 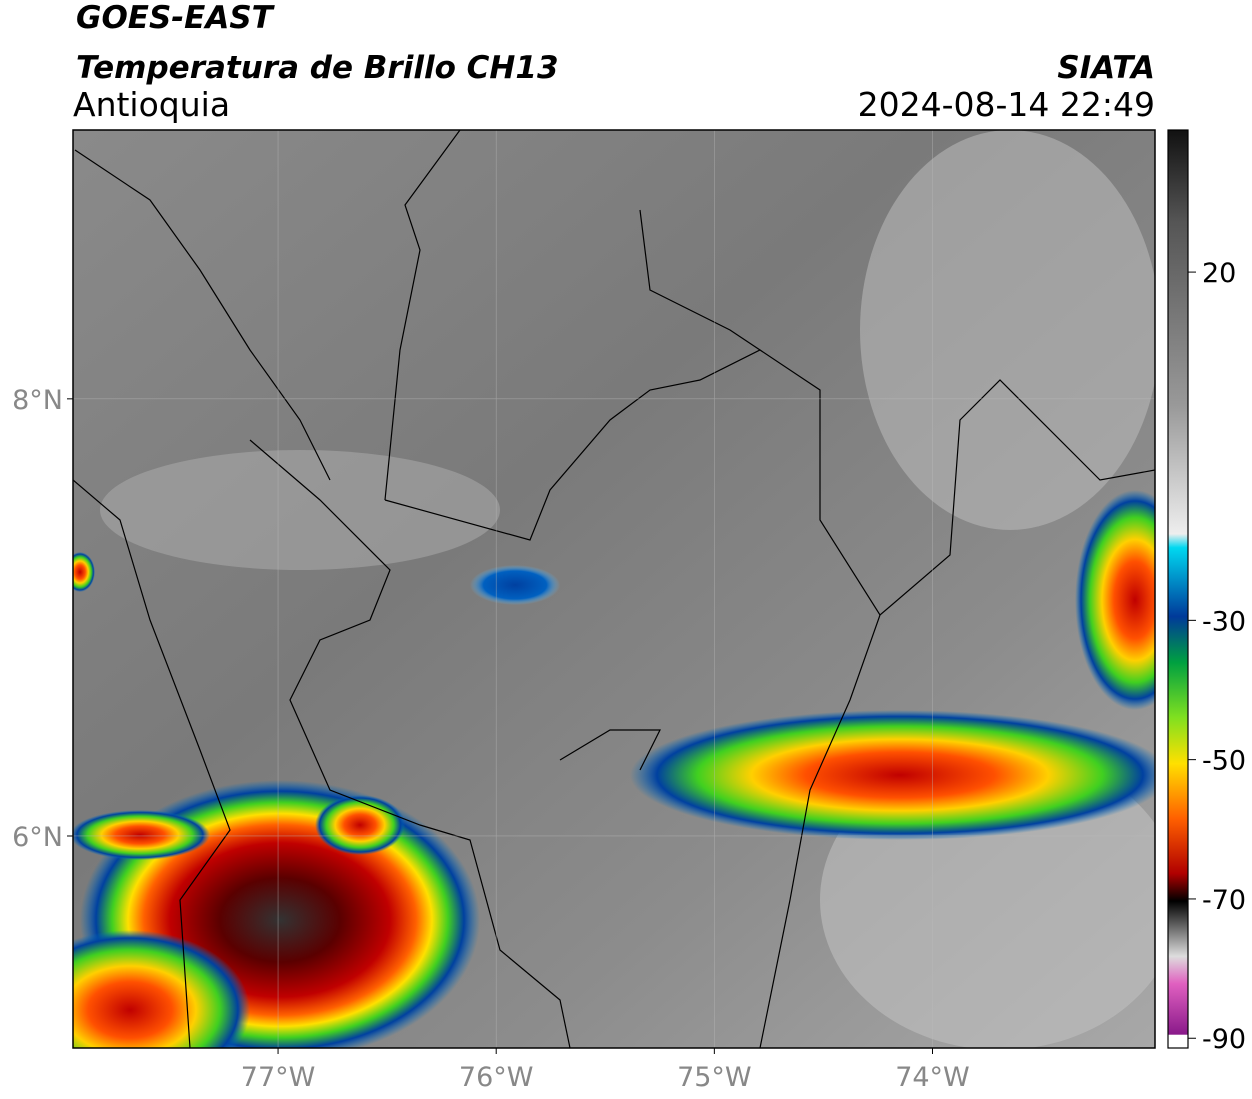 I want to click on lat-tick-label: 8°N, so click(x=37, y=400).